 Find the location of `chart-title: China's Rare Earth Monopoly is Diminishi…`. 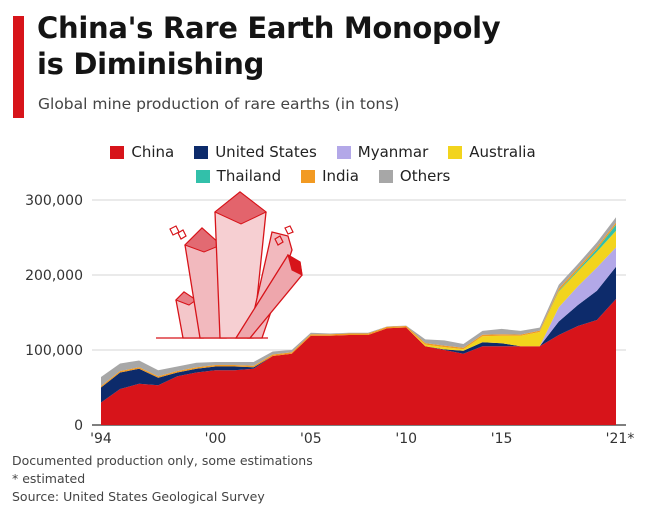

chart-title: China's Rare Earth Monopoly is Diminishi… is located at coordinates (269, 46).